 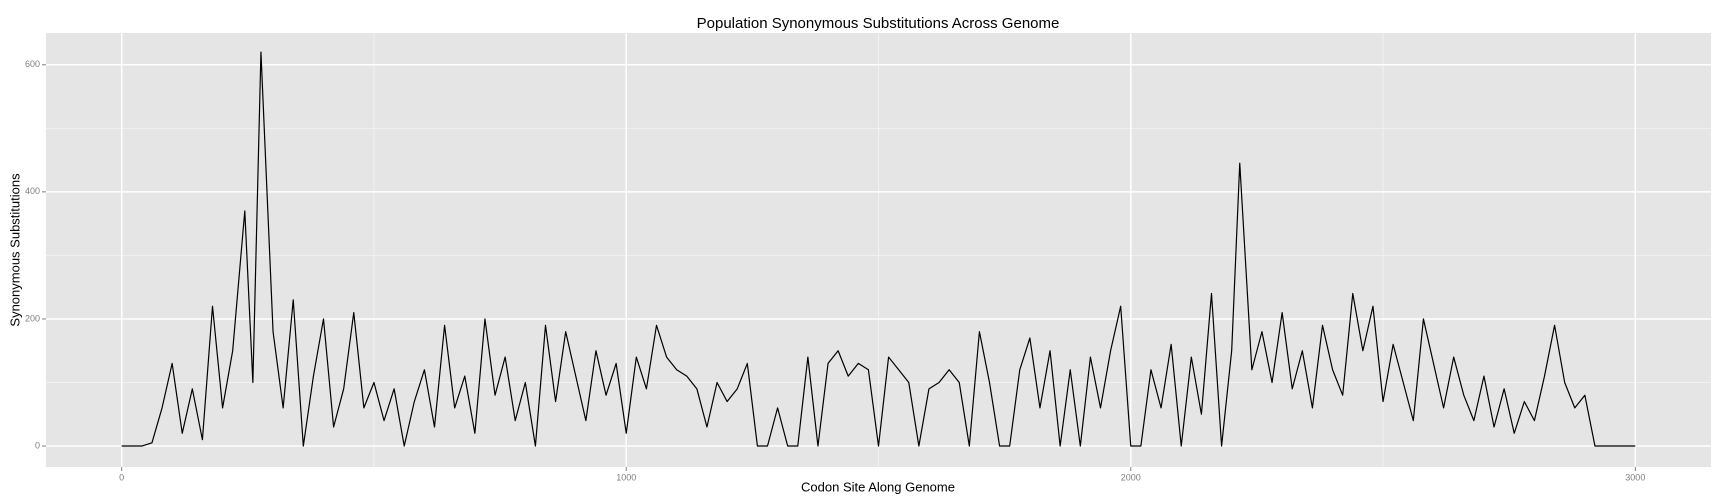 I want to click on x-tick-label: 2000, so click(x=1131, y=477).